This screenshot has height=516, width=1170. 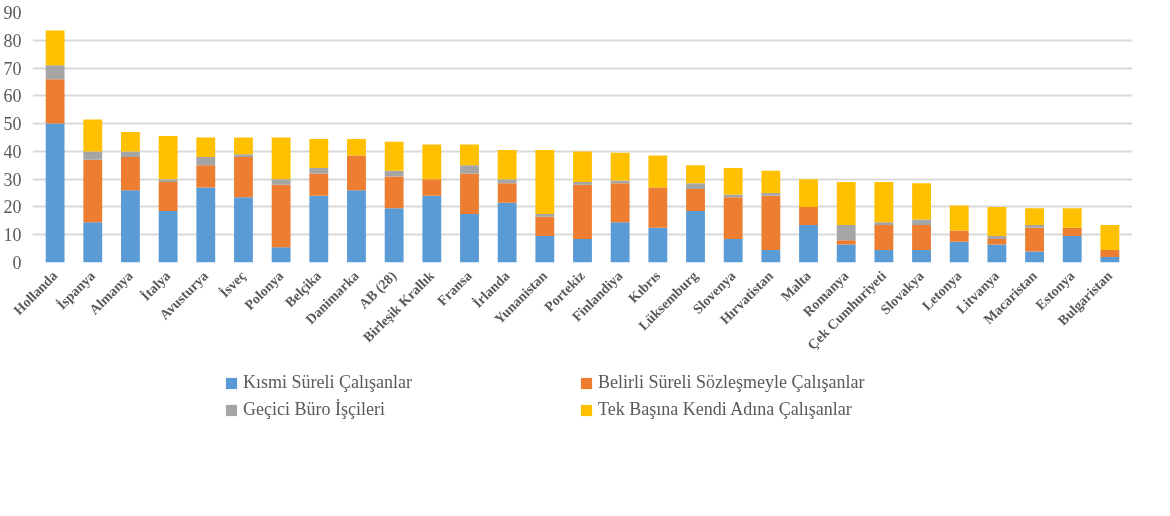 I want to click on y-tick-label: 50, so click(x=12, y=124).